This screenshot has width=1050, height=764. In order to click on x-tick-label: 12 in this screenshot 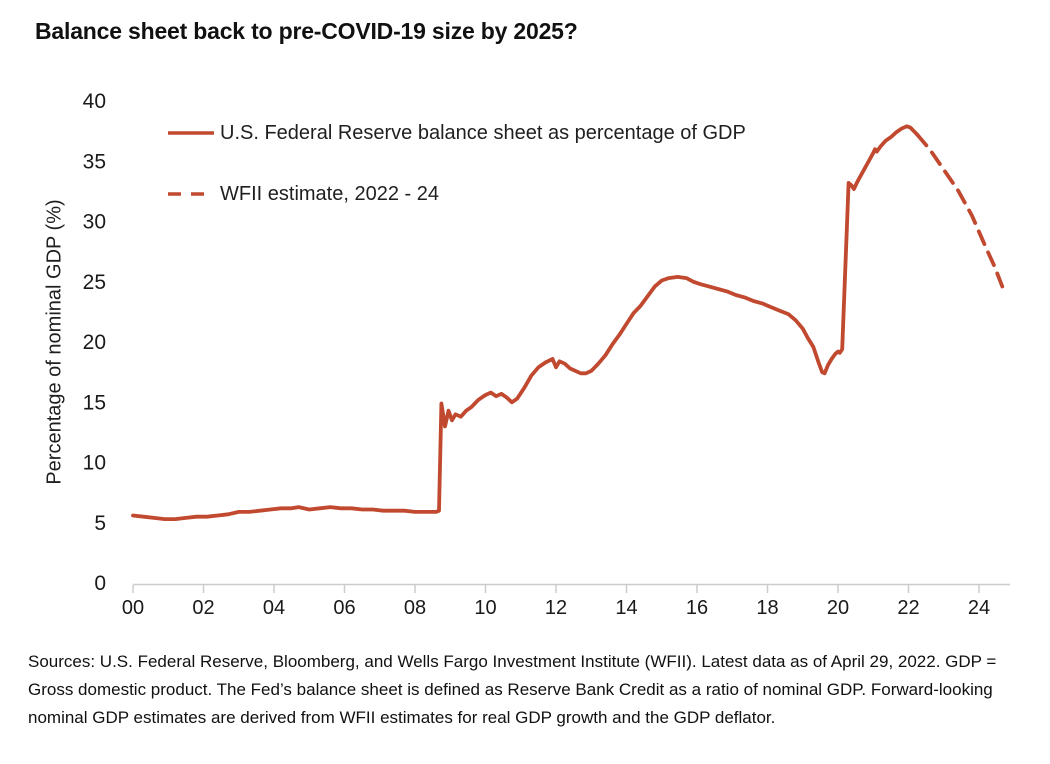, I will do `click(556, 608)`.